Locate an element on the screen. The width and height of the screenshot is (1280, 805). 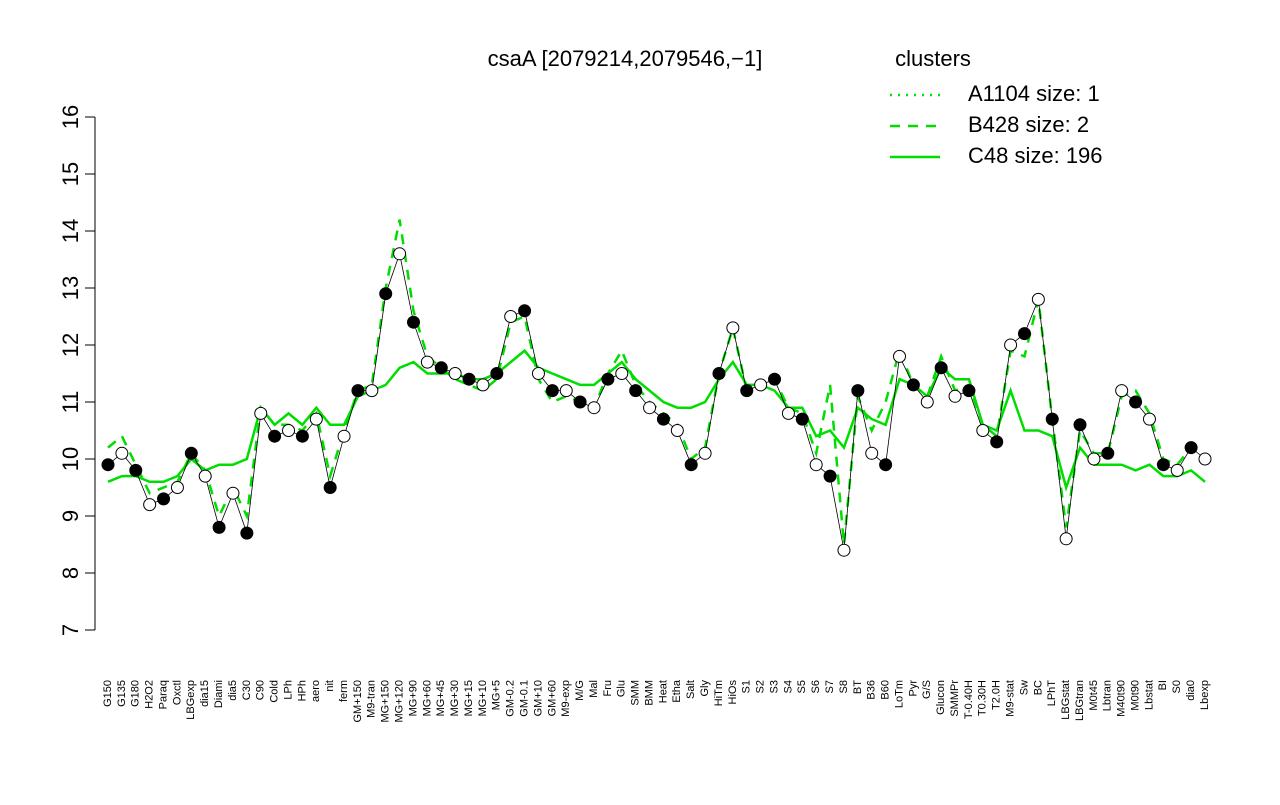
y-tick-label: 15 is located at coordinates (70, 174).